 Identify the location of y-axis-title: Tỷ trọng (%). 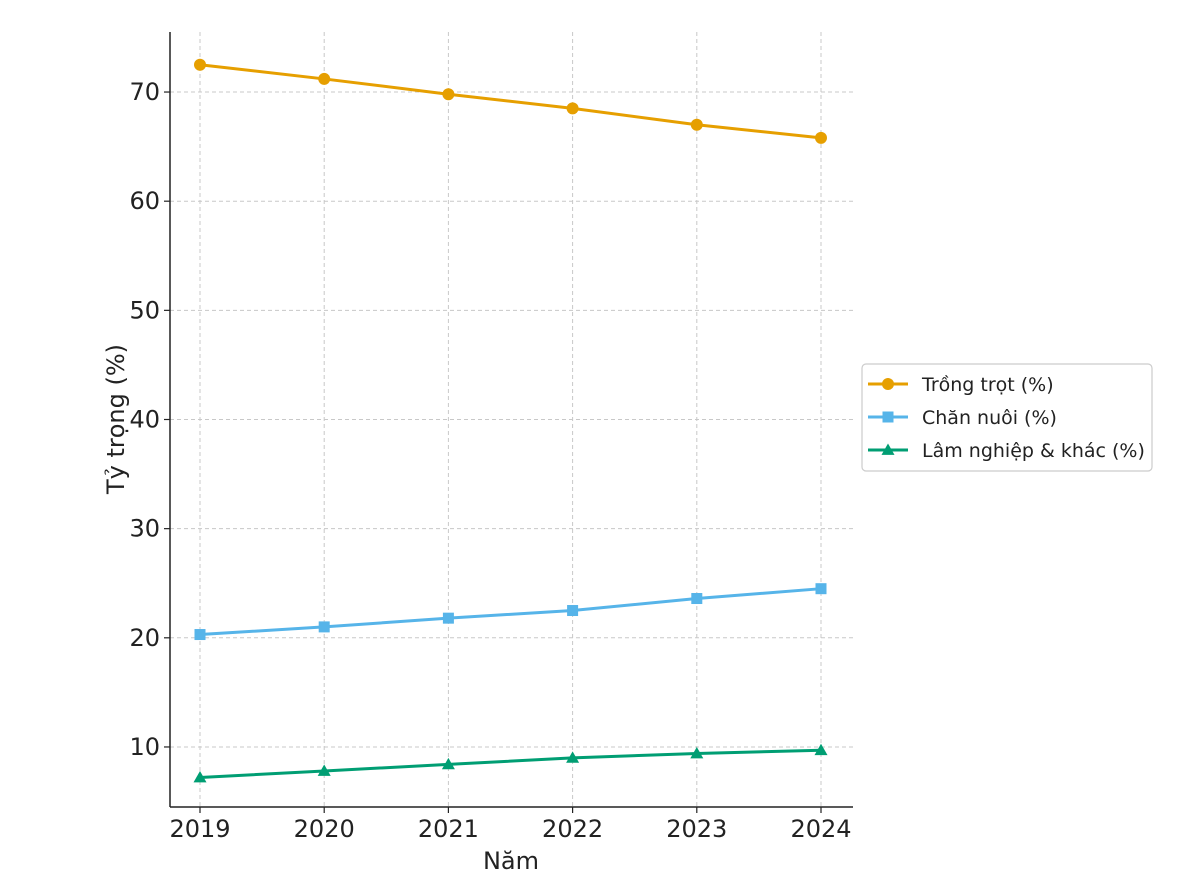
(116, 419).